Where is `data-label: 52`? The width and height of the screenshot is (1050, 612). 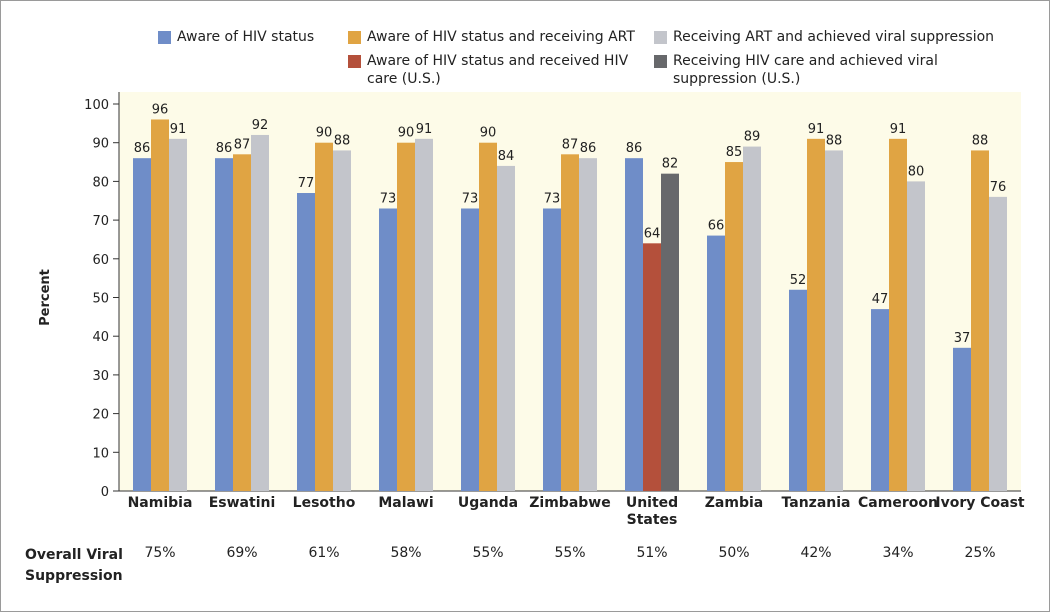
data-label: 52 is located at coordinates (798, 280).